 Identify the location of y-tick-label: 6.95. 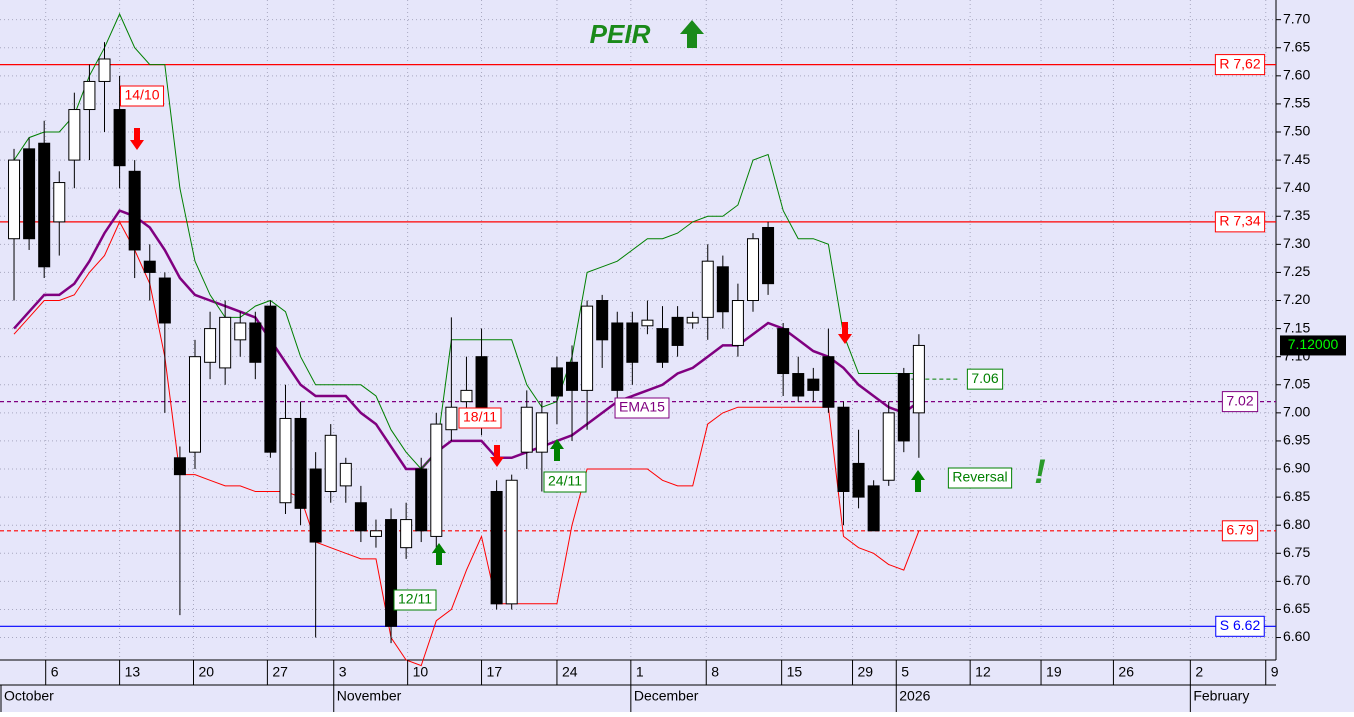
(1296, 440).